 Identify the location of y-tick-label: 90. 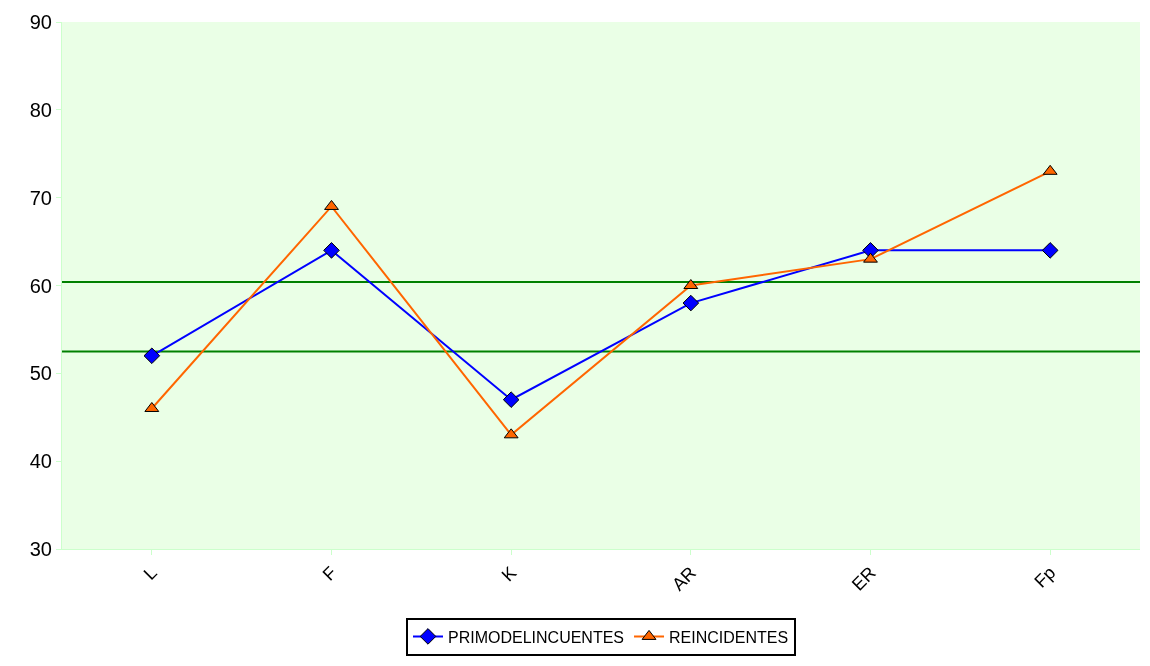
(40, 22).